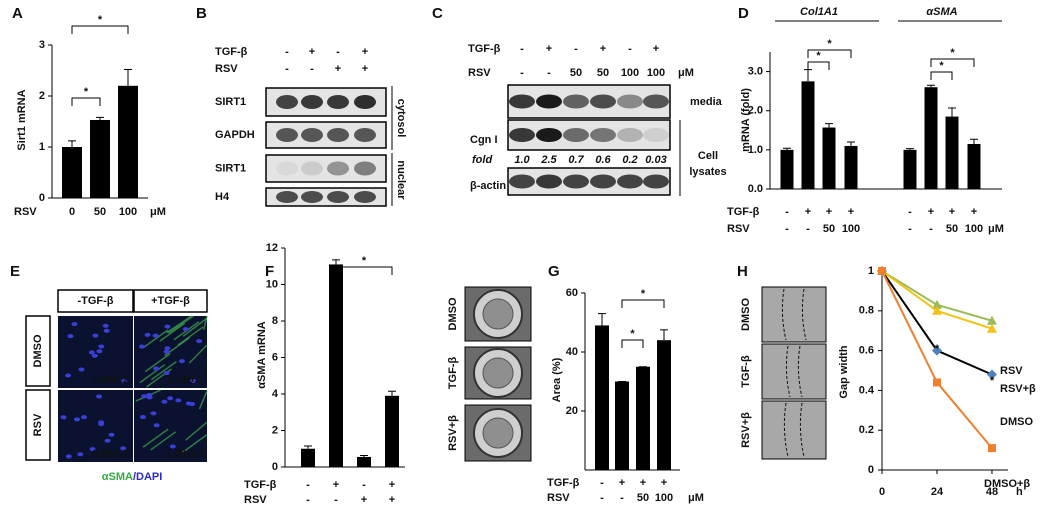  What do you see at coordinates (755, 189) in the screenshot?
I see `y-tick-label: 0.0` at bounding box center [755, 189].